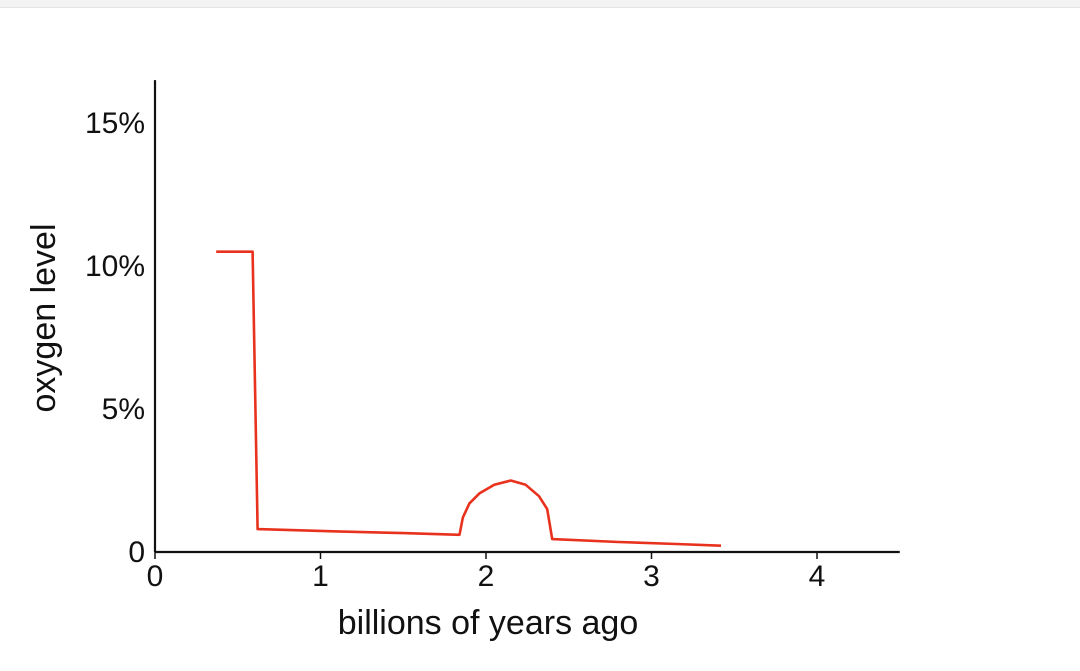  What do you see at coordinates (155, 576) in the screenshot?
I see `x-tick-label: 0` at bounding box center [155, 576].